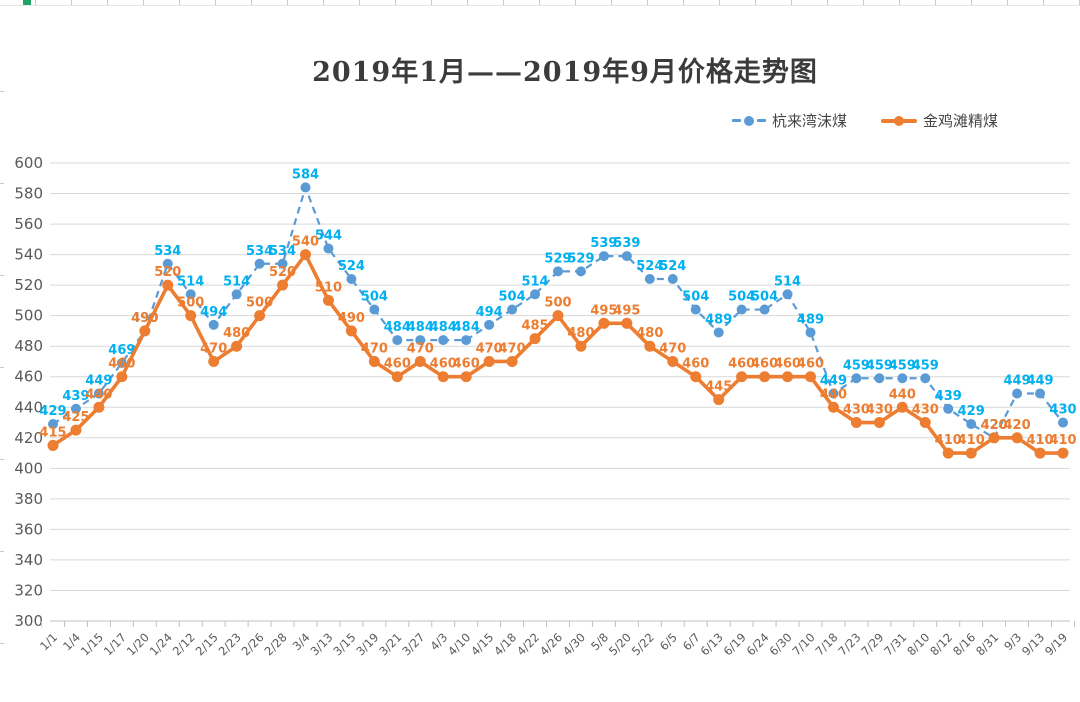 The height and width of the screenshot is (702, 1080). Describe the element at coordinates (328, 287) in the screenshot. I see `data-label: 510` at that location.